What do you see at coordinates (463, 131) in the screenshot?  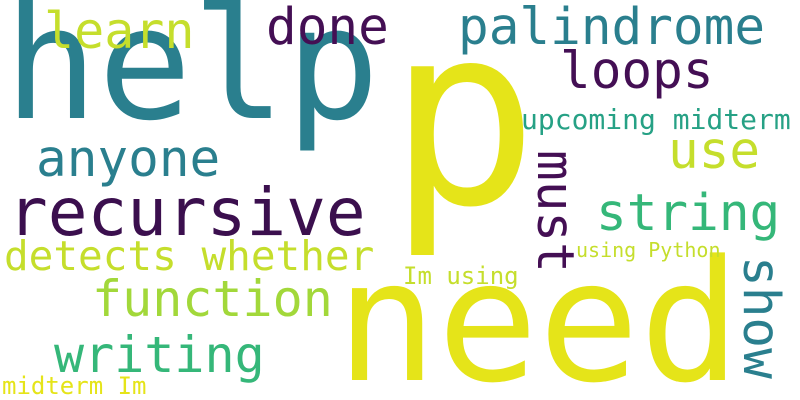 I see `word-p: p` at bounding box center [463, 131].